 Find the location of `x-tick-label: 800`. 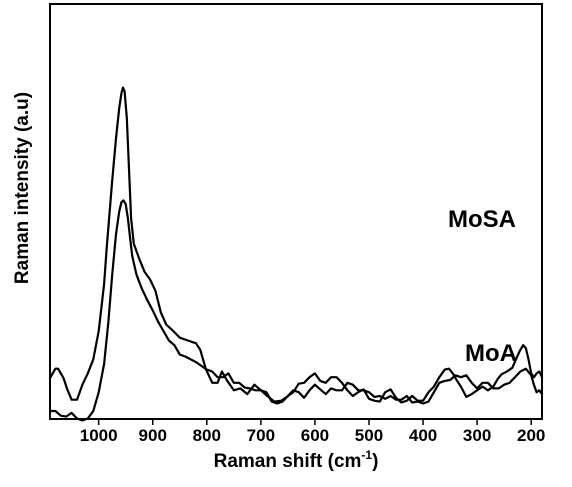

x-tick-label: 800 is located at coordinates (207, 435).